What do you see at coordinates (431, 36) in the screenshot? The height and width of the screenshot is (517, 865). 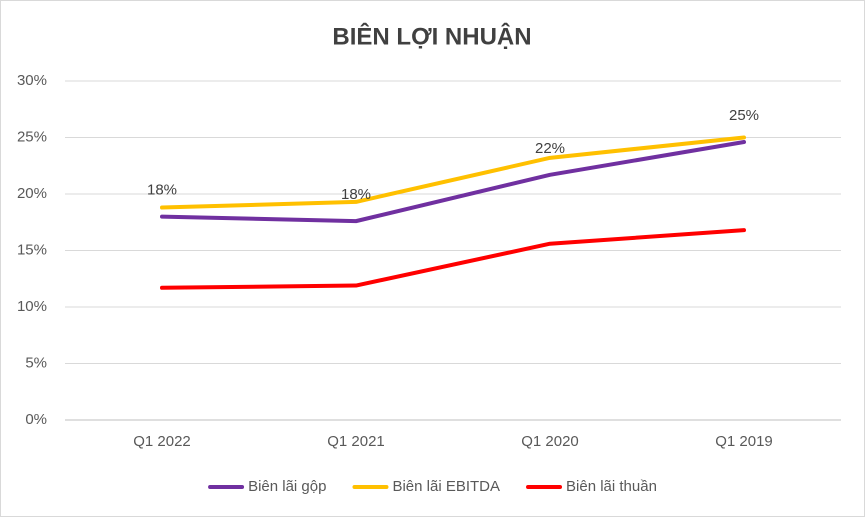 I see `chart-title: BIÊN LỢI NHUẬN` at bounding box center [431, 36].